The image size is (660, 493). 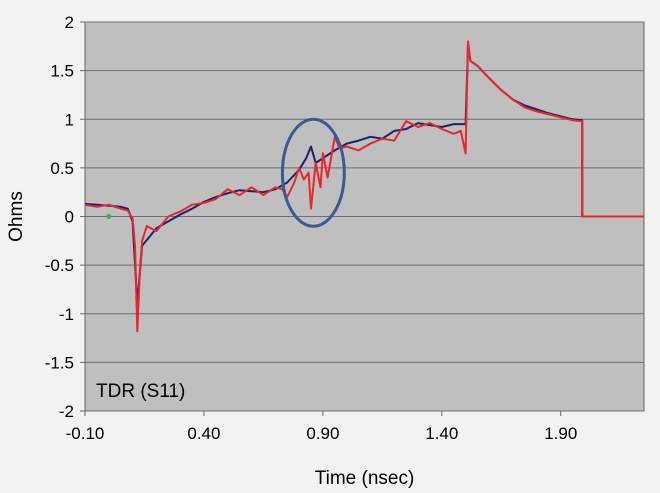 I want to click on y-axis-ticks: 2 1.5 1 0.5 0 -0.5 -1 -1.5 -2, so click(x=65, y=217).